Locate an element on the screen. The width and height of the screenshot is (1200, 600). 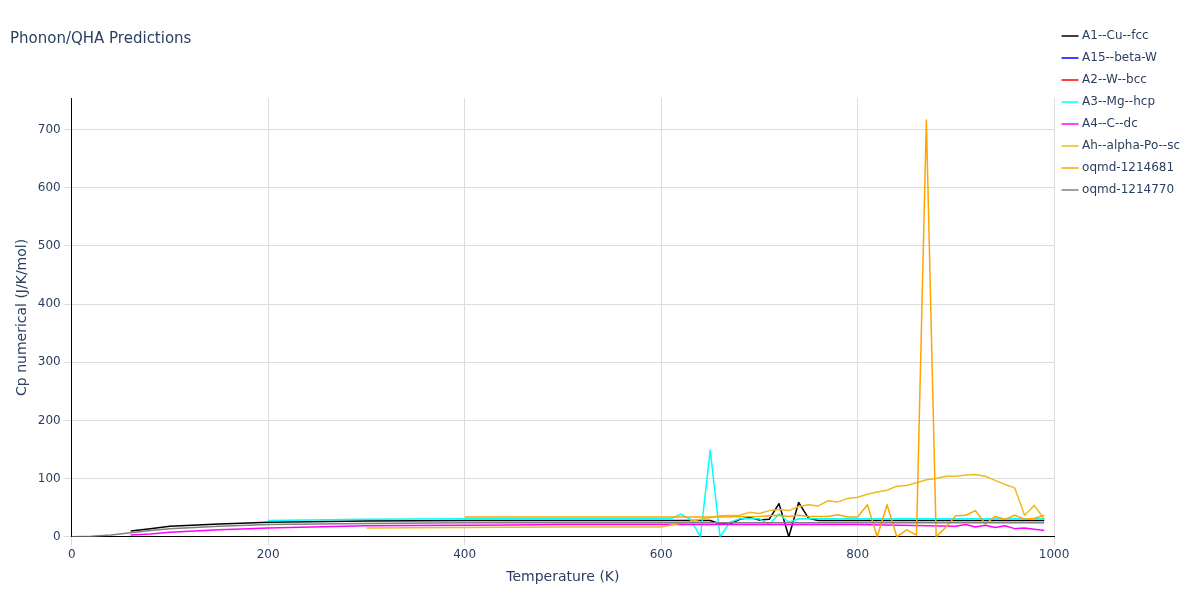
legend-label: A15--beta-W is located at coordinates (1120, 57).